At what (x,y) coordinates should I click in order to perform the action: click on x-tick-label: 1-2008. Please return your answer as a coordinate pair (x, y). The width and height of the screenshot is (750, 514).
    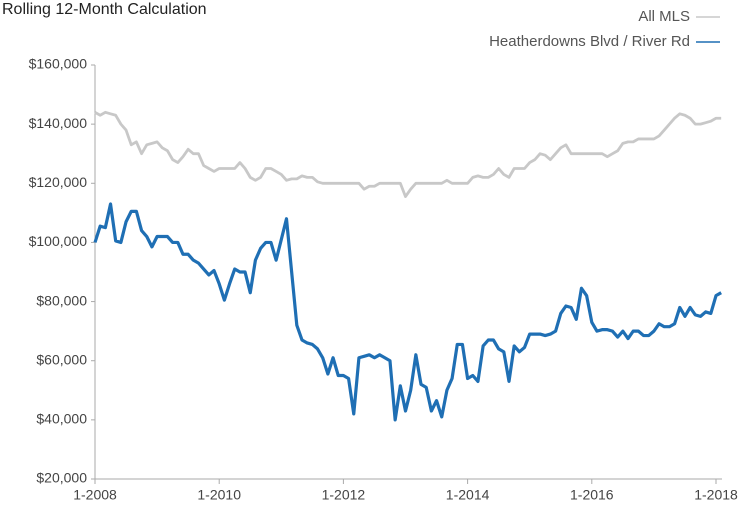
    Looking at the image, I should click on (95, 495).